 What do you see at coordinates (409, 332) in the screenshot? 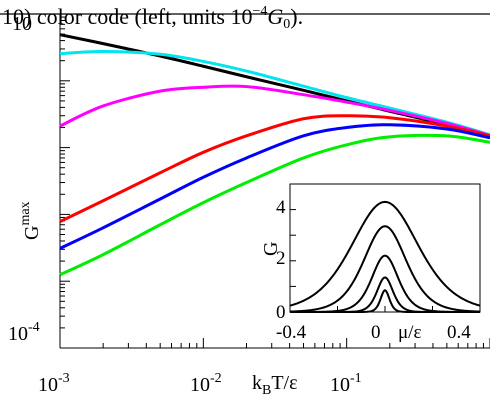
I see `inset-x-axis-label: μ/ε` at bounding box center [409, 332].